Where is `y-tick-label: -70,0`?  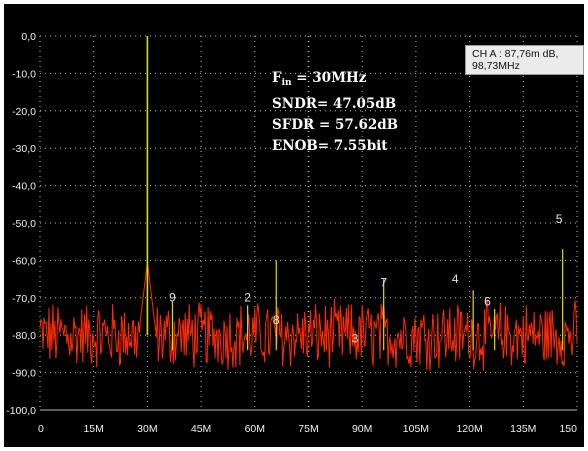 y-tick-label: -70,0 is located at coordinates (24, 299).